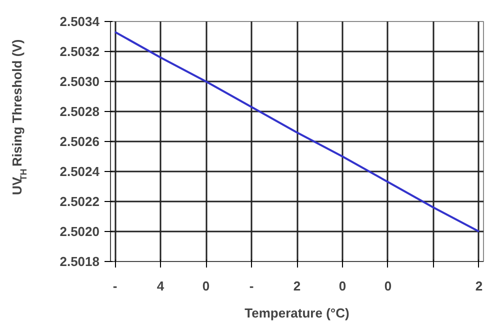  What do you see at coordinates (80, 231) in the screenshot?
I see `y-tick-label: 2.5020` at bounding box center [80, 231].